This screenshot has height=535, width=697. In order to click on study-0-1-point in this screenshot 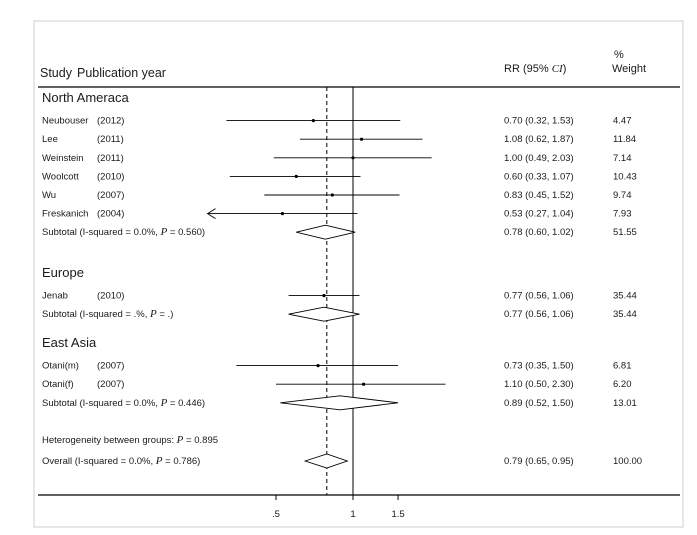, I will do `click(361, 139)`.